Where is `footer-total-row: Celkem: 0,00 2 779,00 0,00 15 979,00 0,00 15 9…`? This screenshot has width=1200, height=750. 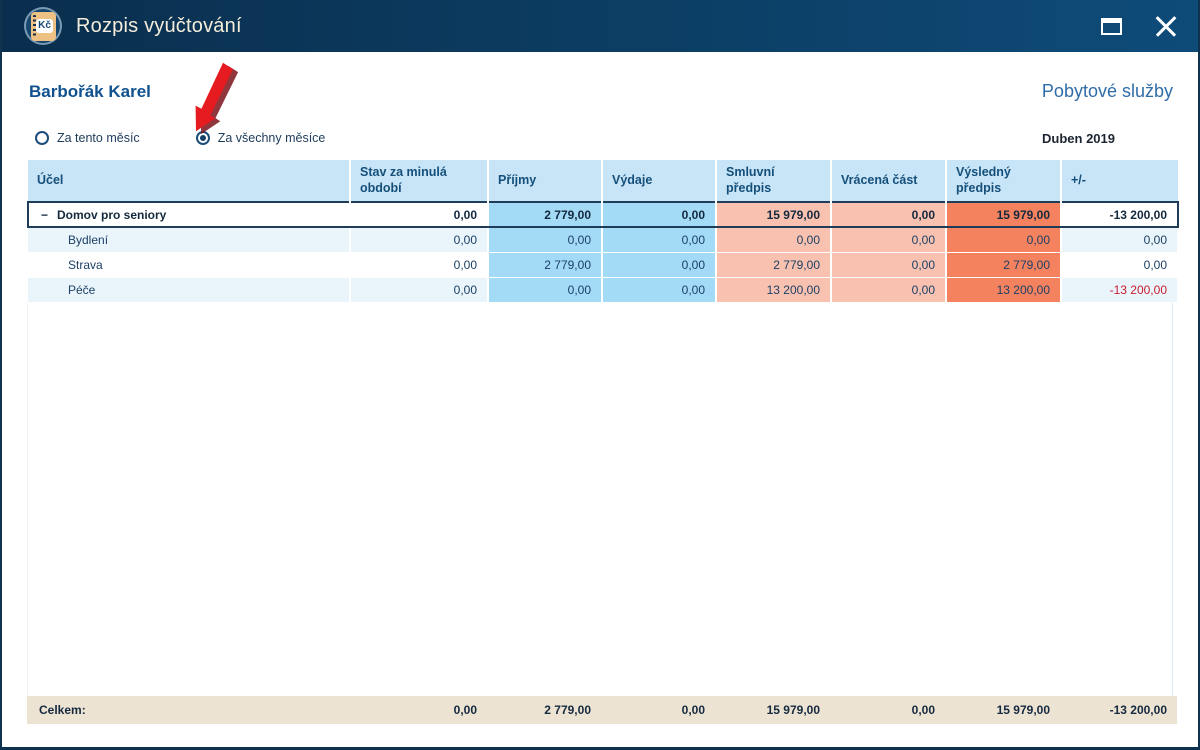 footer-total-row: Celkem: 0,00 2 779,00 0,00 15 979,00 0,00 15 9… is located at coordinates (602, 709).